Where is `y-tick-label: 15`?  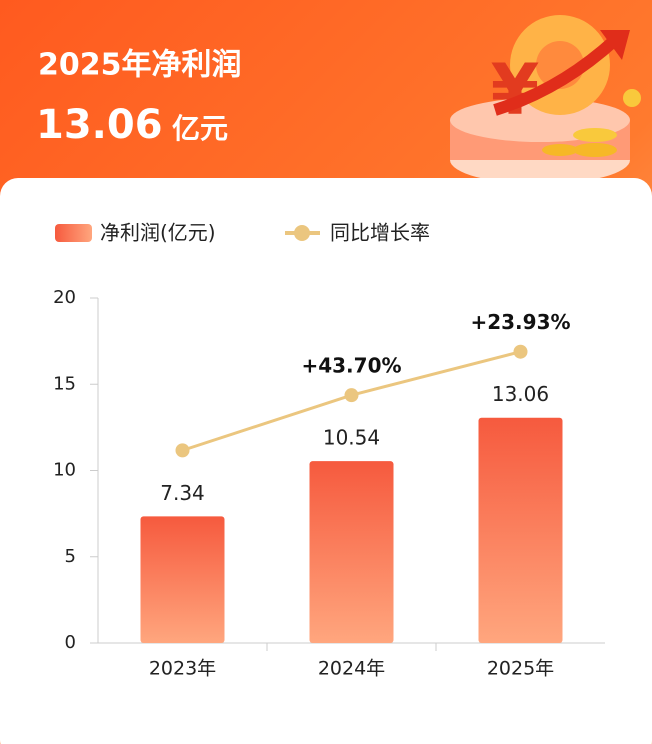 y-tick-label: 15 is located at coordinates (64, 383).